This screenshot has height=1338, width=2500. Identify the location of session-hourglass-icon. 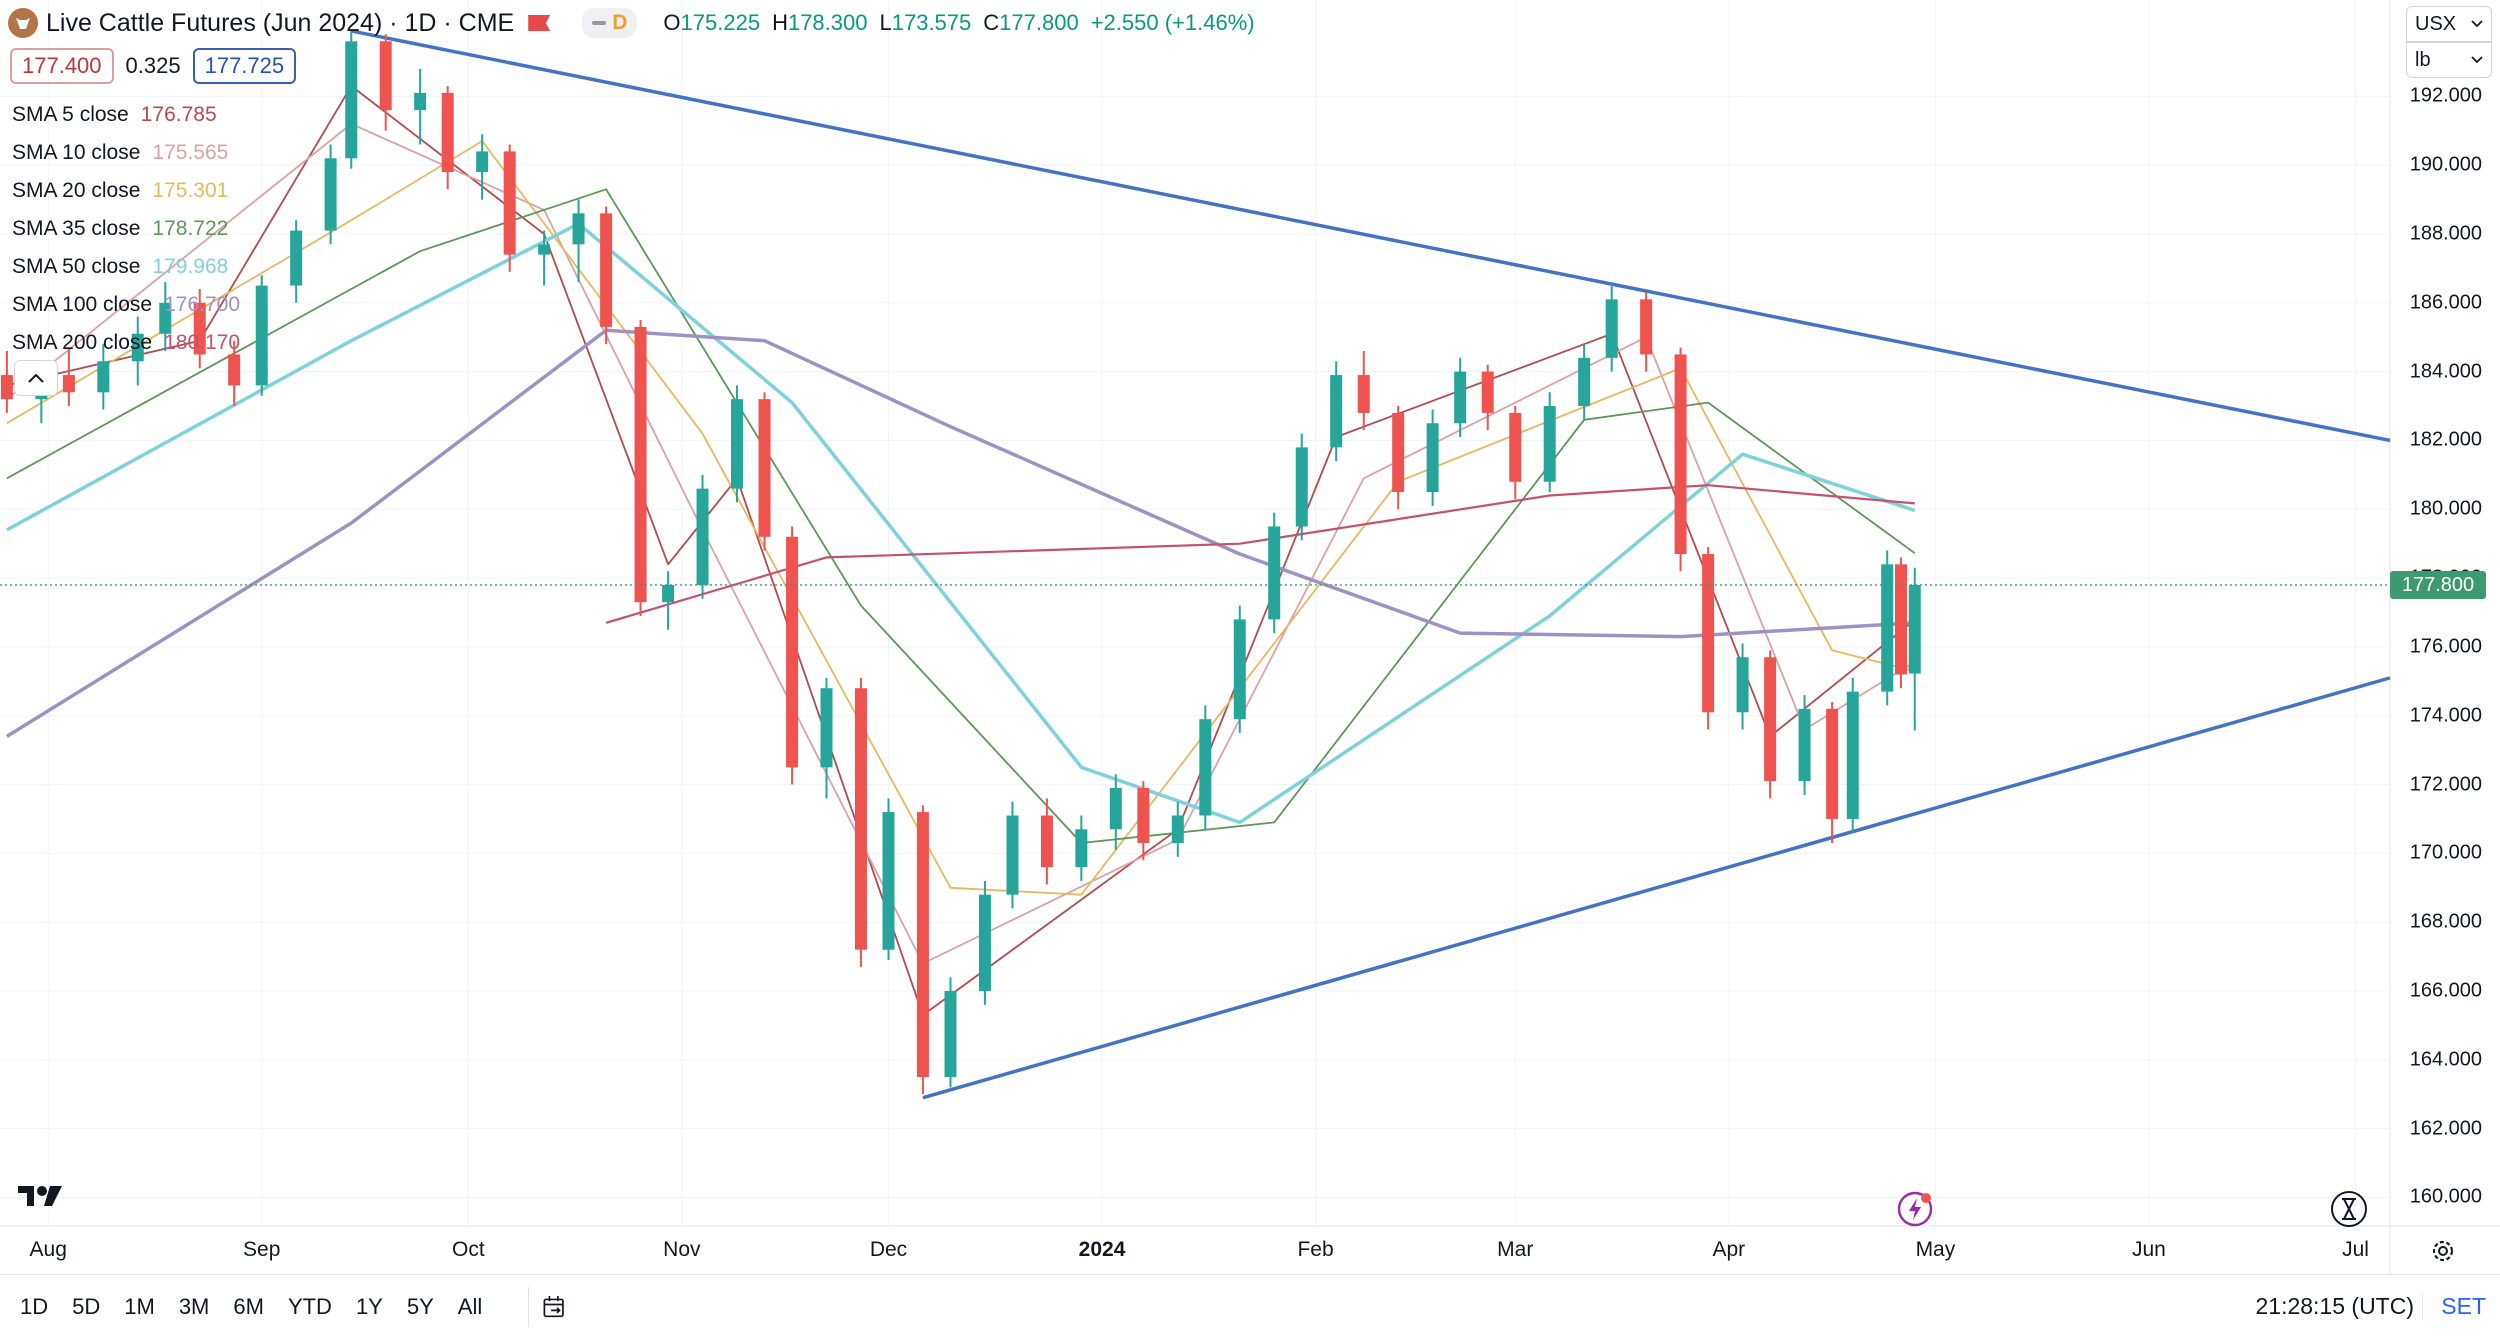
(2349, 1209).